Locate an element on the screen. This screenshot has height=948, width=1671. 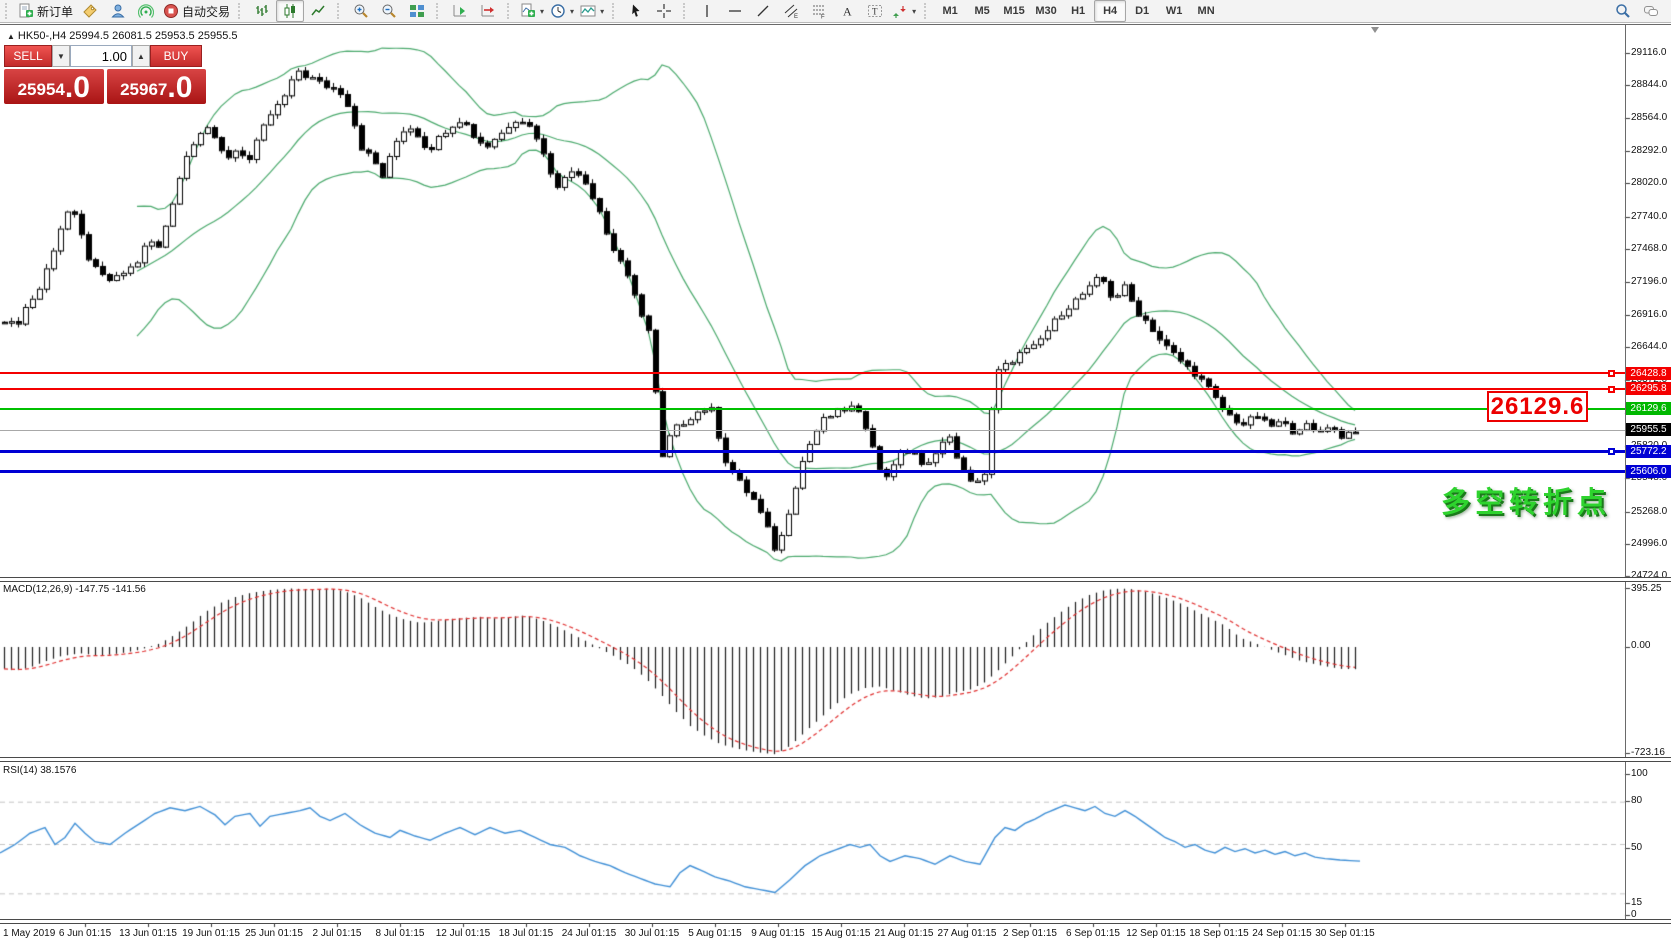
crosshair-button is located at coordinates (664, 11).